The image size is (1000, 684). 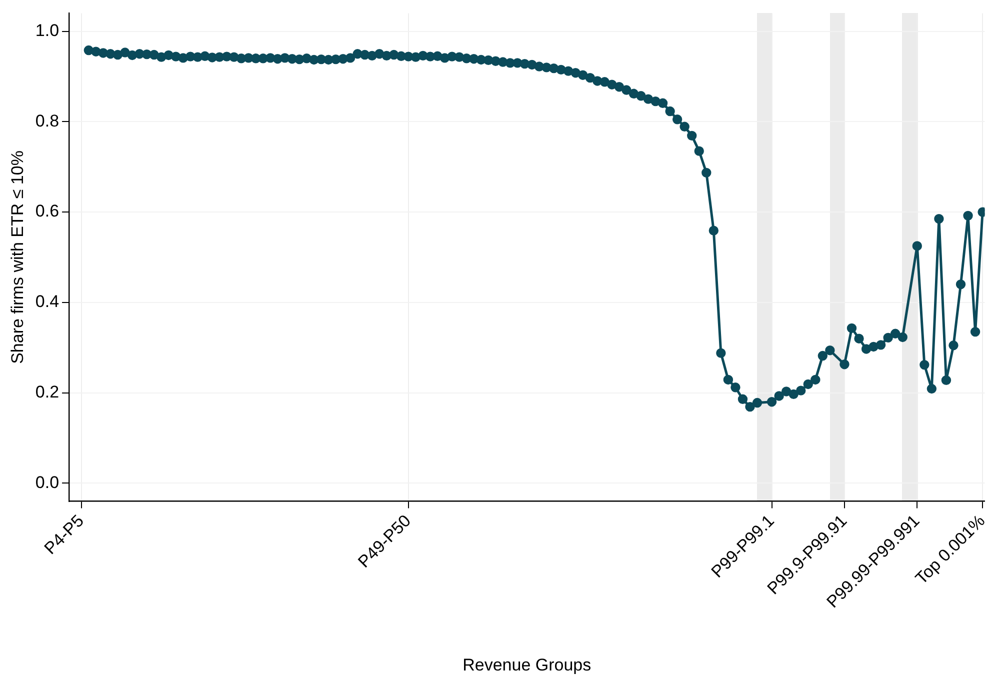 What do you see at coordinates (47, 30) in the screenshot?
I see `y-tick-label: 1.0` at bounding box center [47, 30].